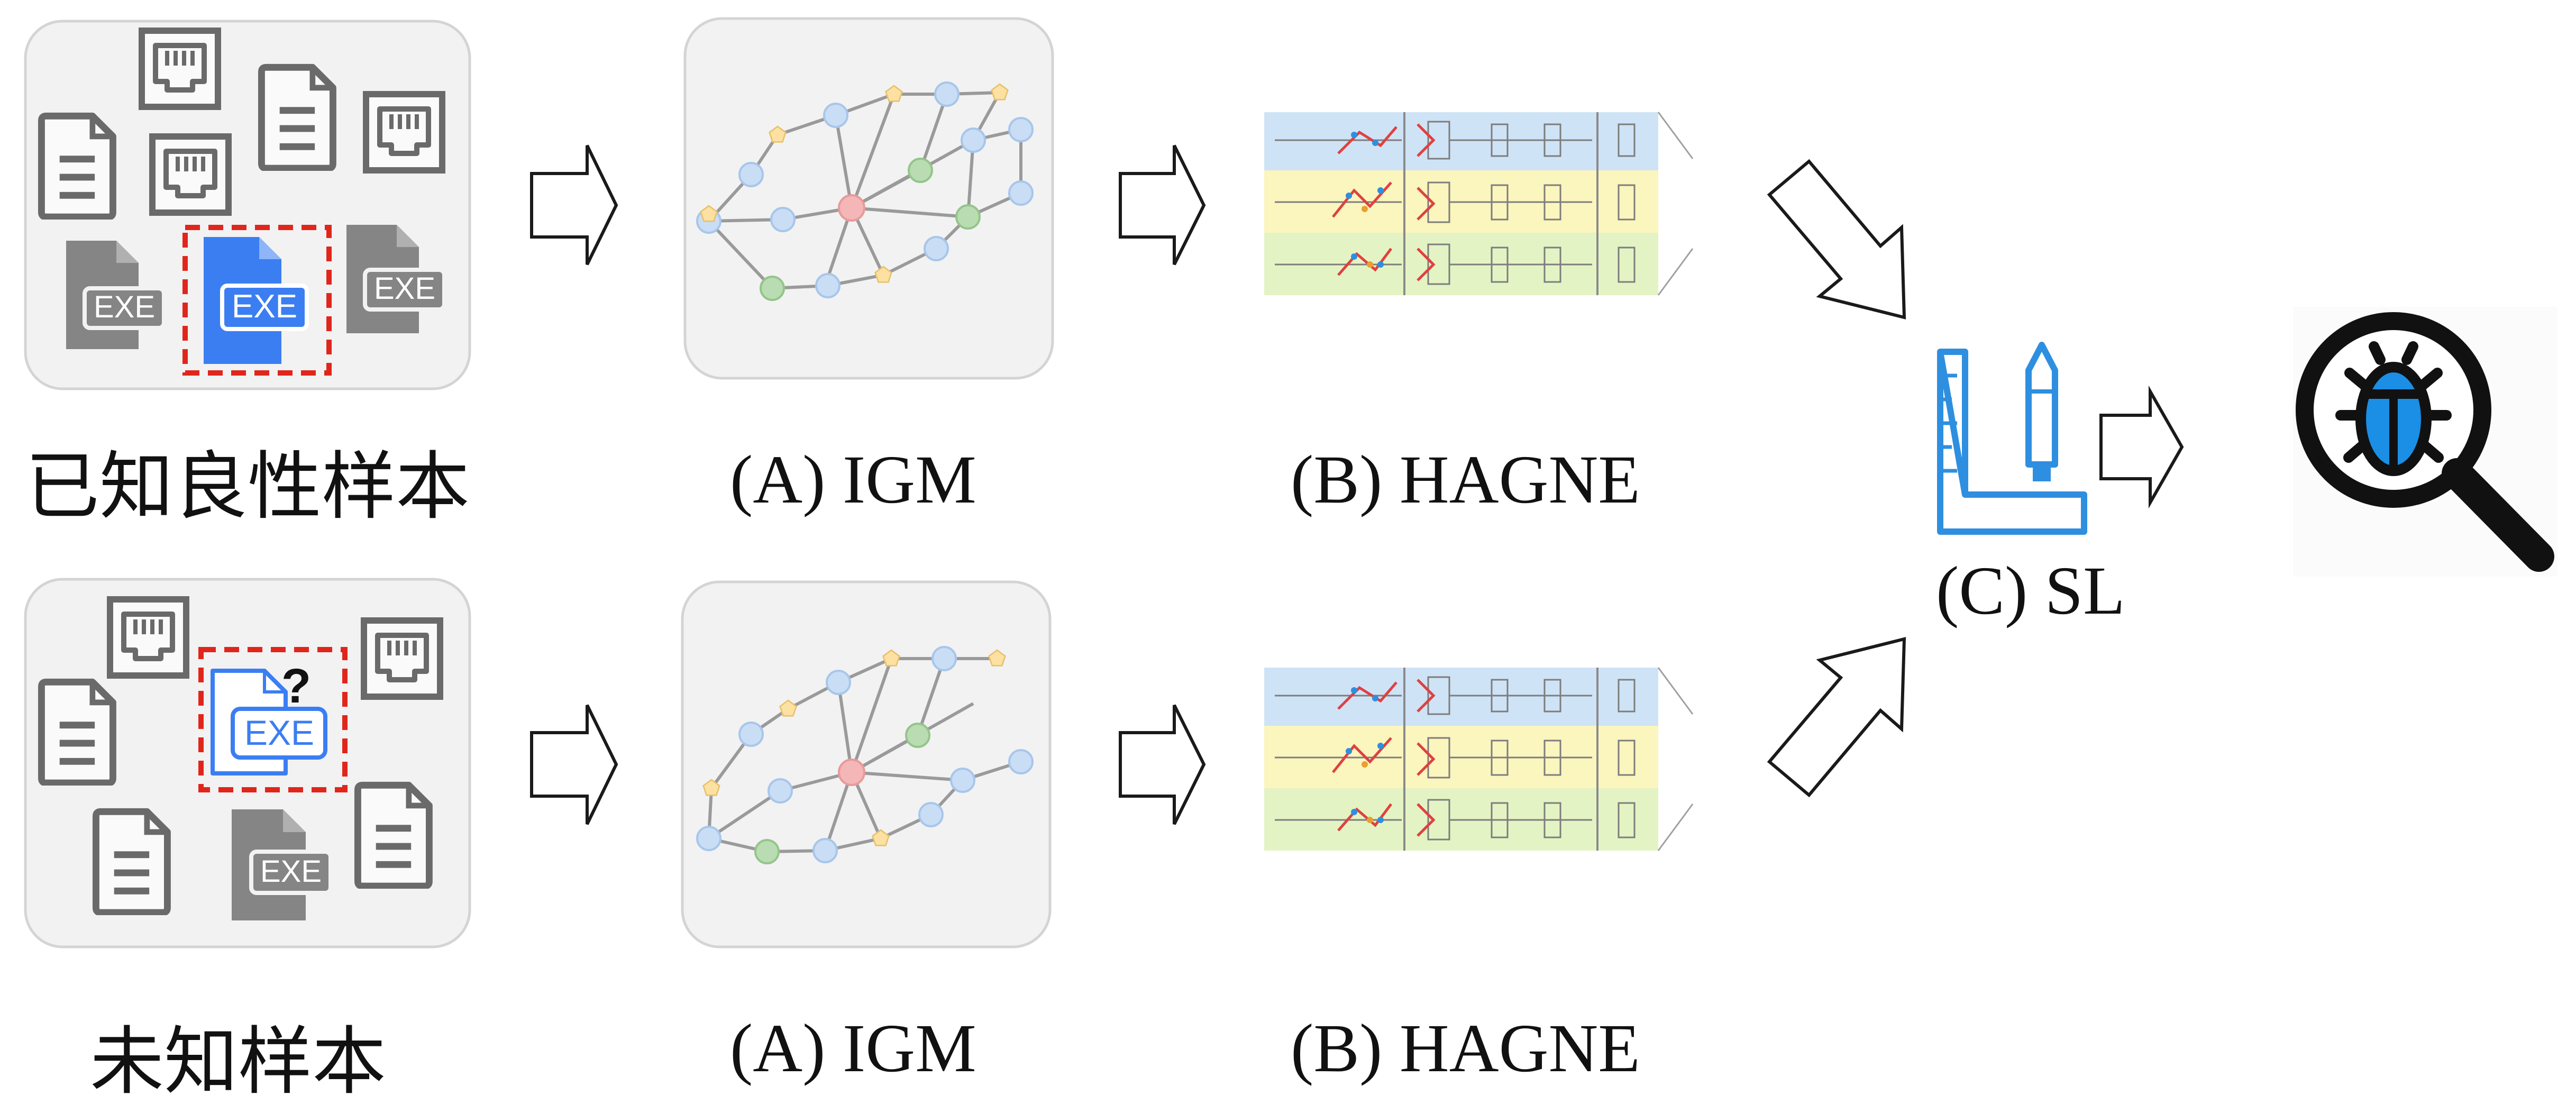 This screenshot has width=2576, height=1104. Describe the element at coordinates (853, 480) in the screenshot. I see `known-igm-label: (A) IGM` at that location.